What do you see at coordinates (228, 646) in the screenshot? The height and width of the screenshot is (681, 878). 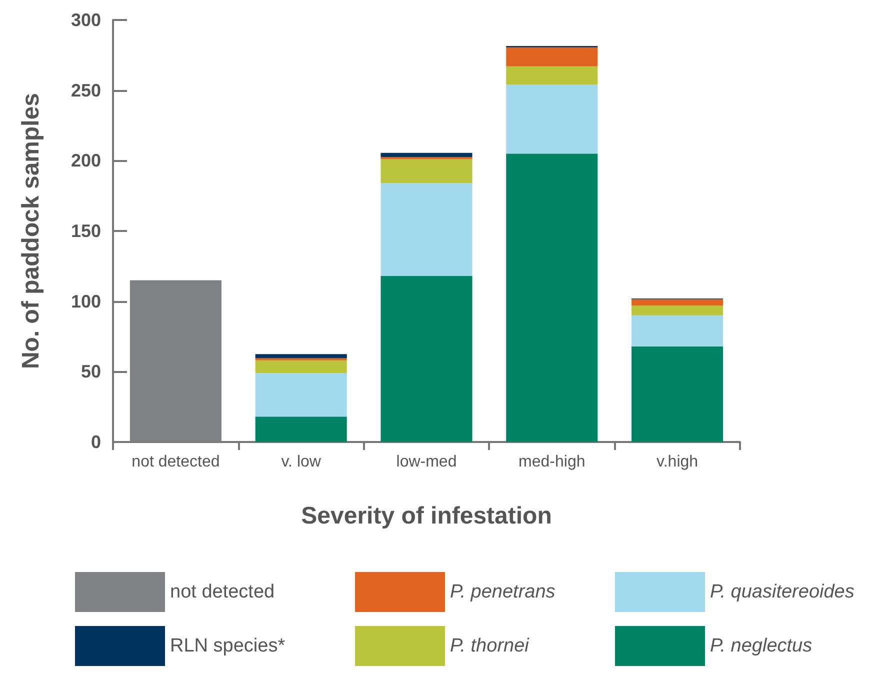 I see `legend-label: RLN species*` at bounding box center [228, 646].